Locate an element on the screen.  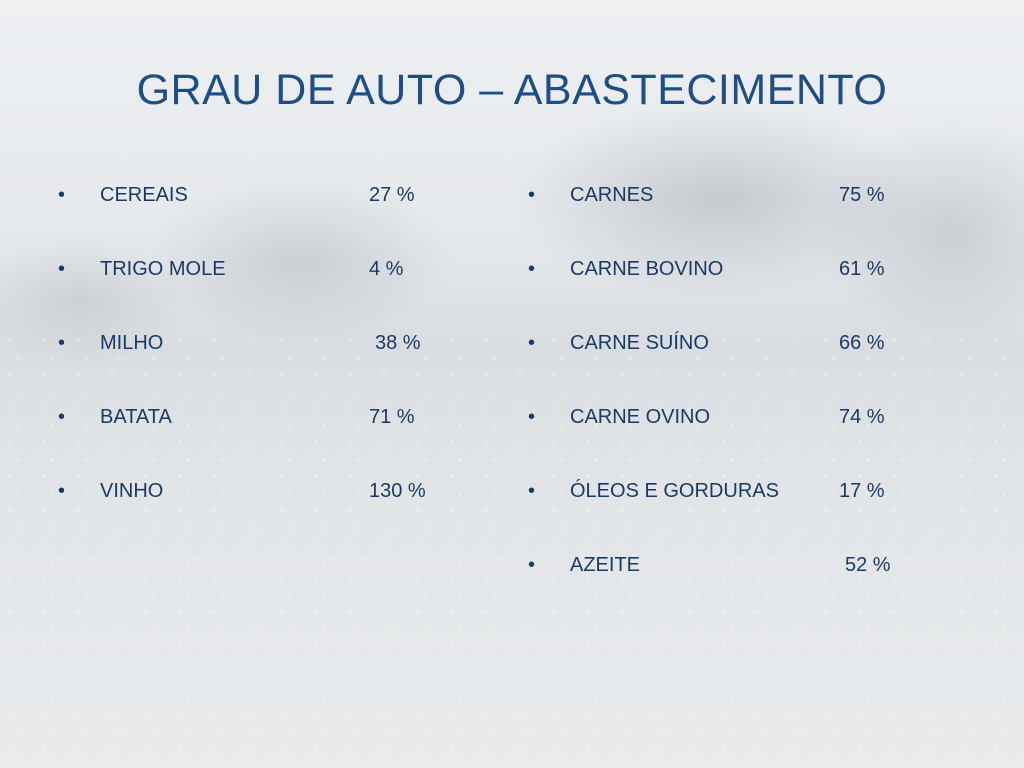
list-item: • AZEITE 52 % is located at coordinates (748, 591).